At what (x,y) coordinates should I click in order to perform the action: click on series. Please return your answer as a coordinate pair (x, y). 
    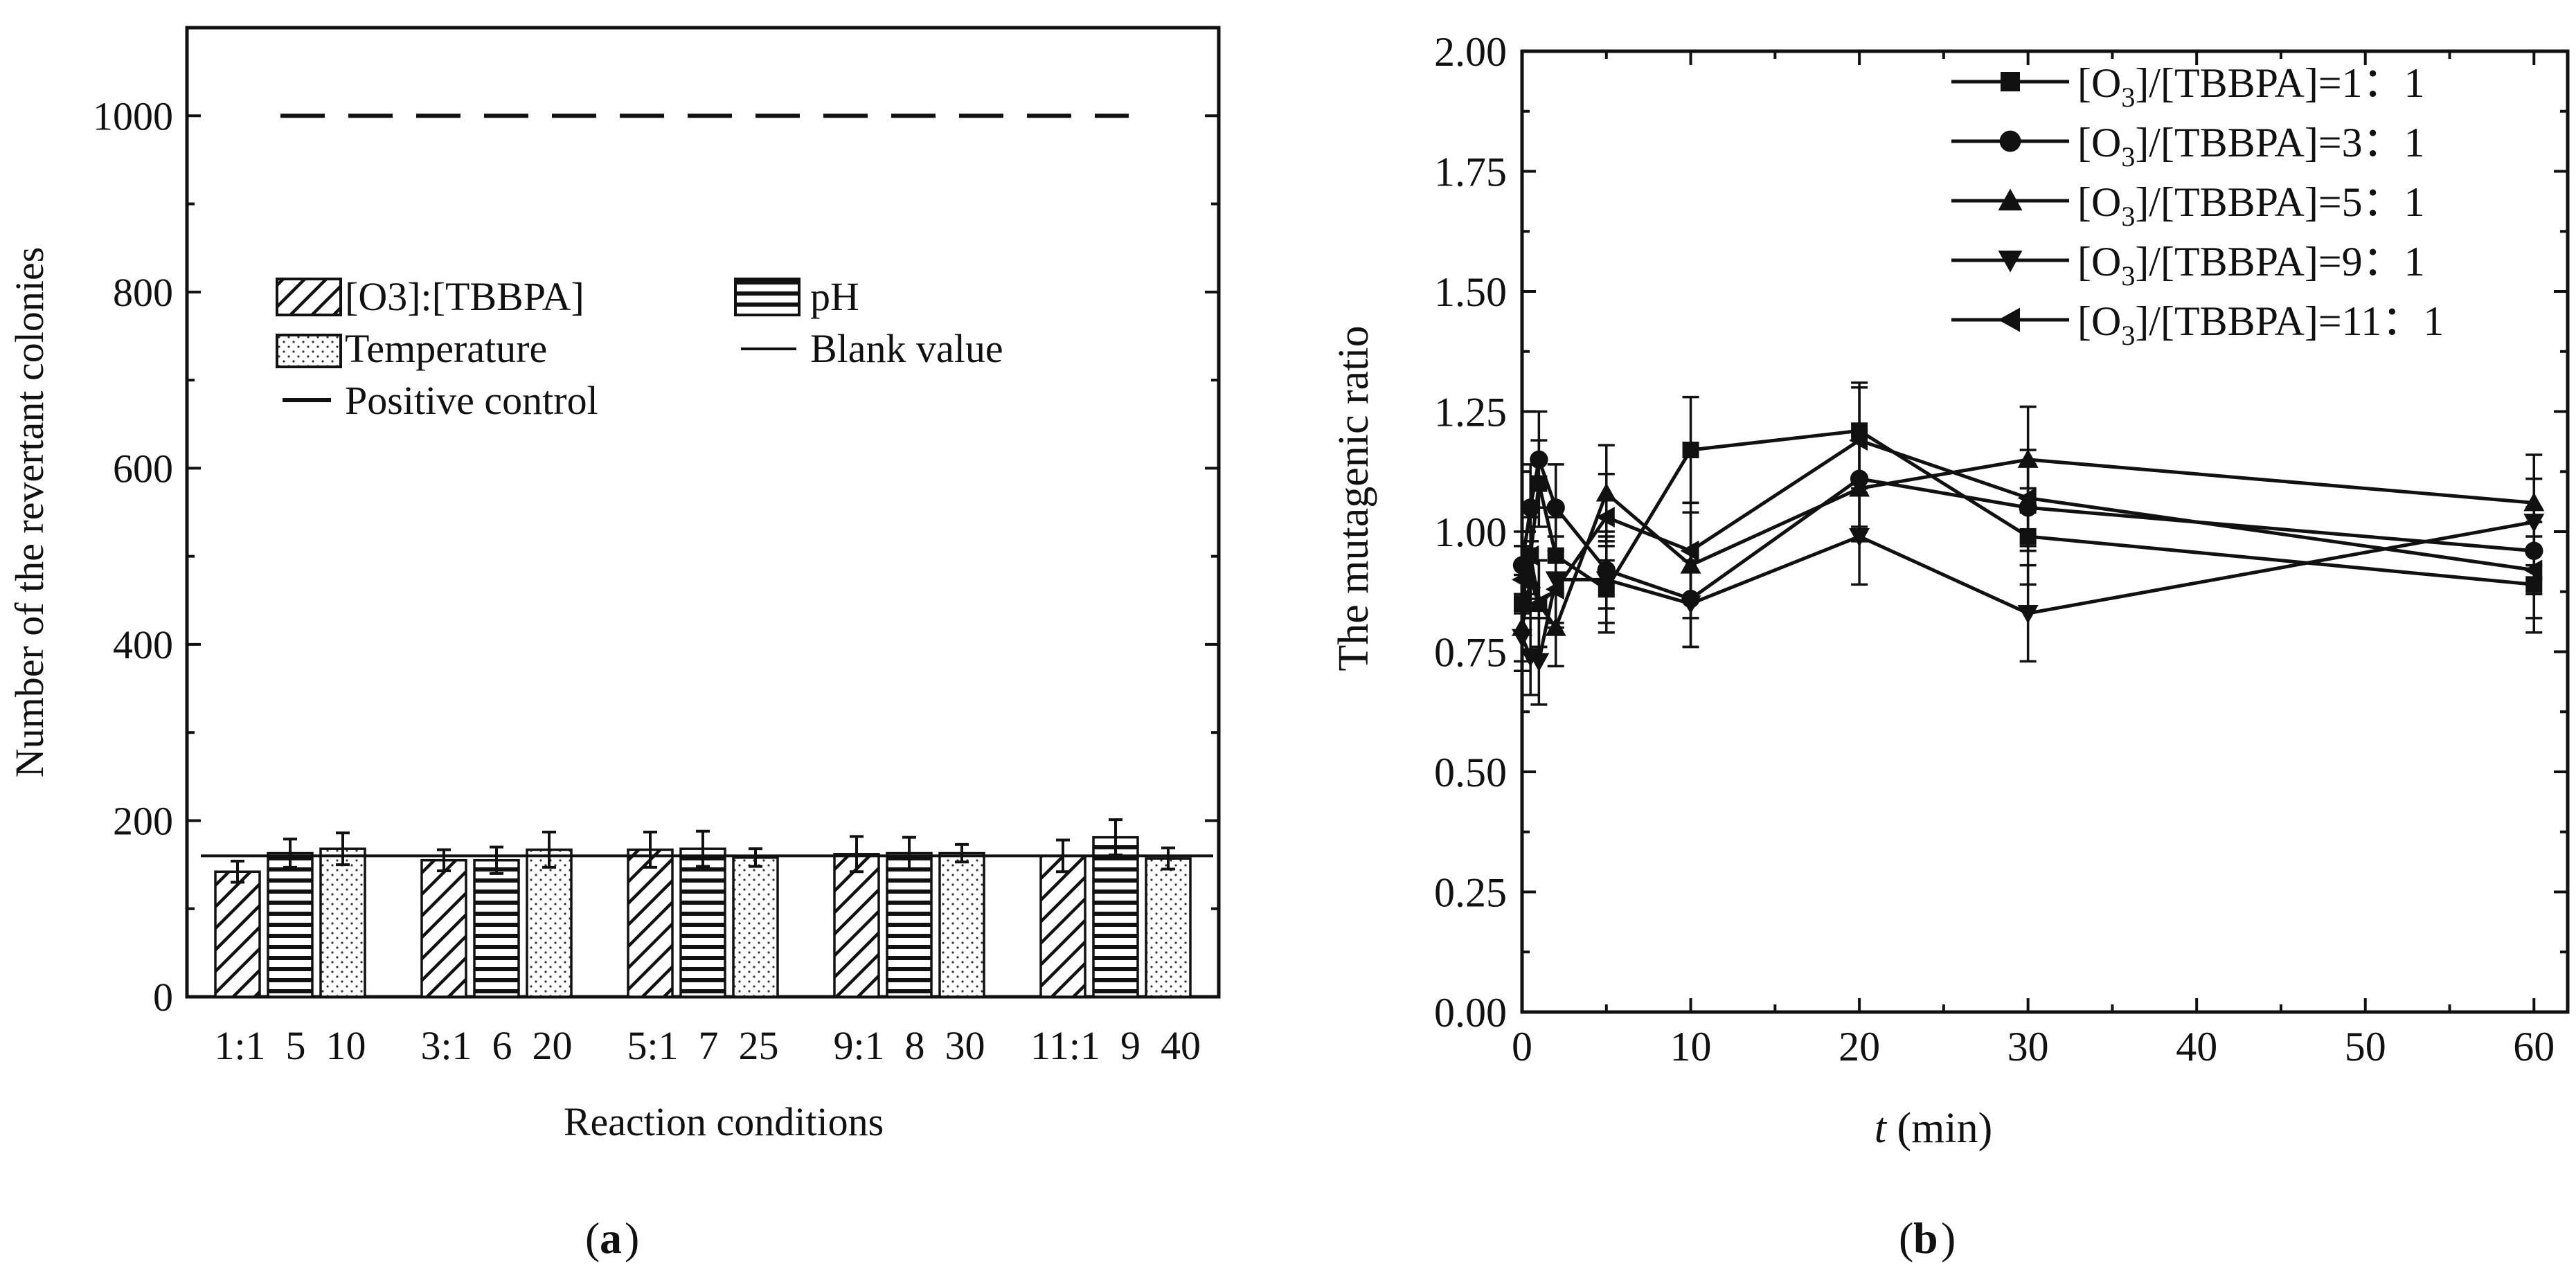
    Looking at the image, I should click on (2028, 543).